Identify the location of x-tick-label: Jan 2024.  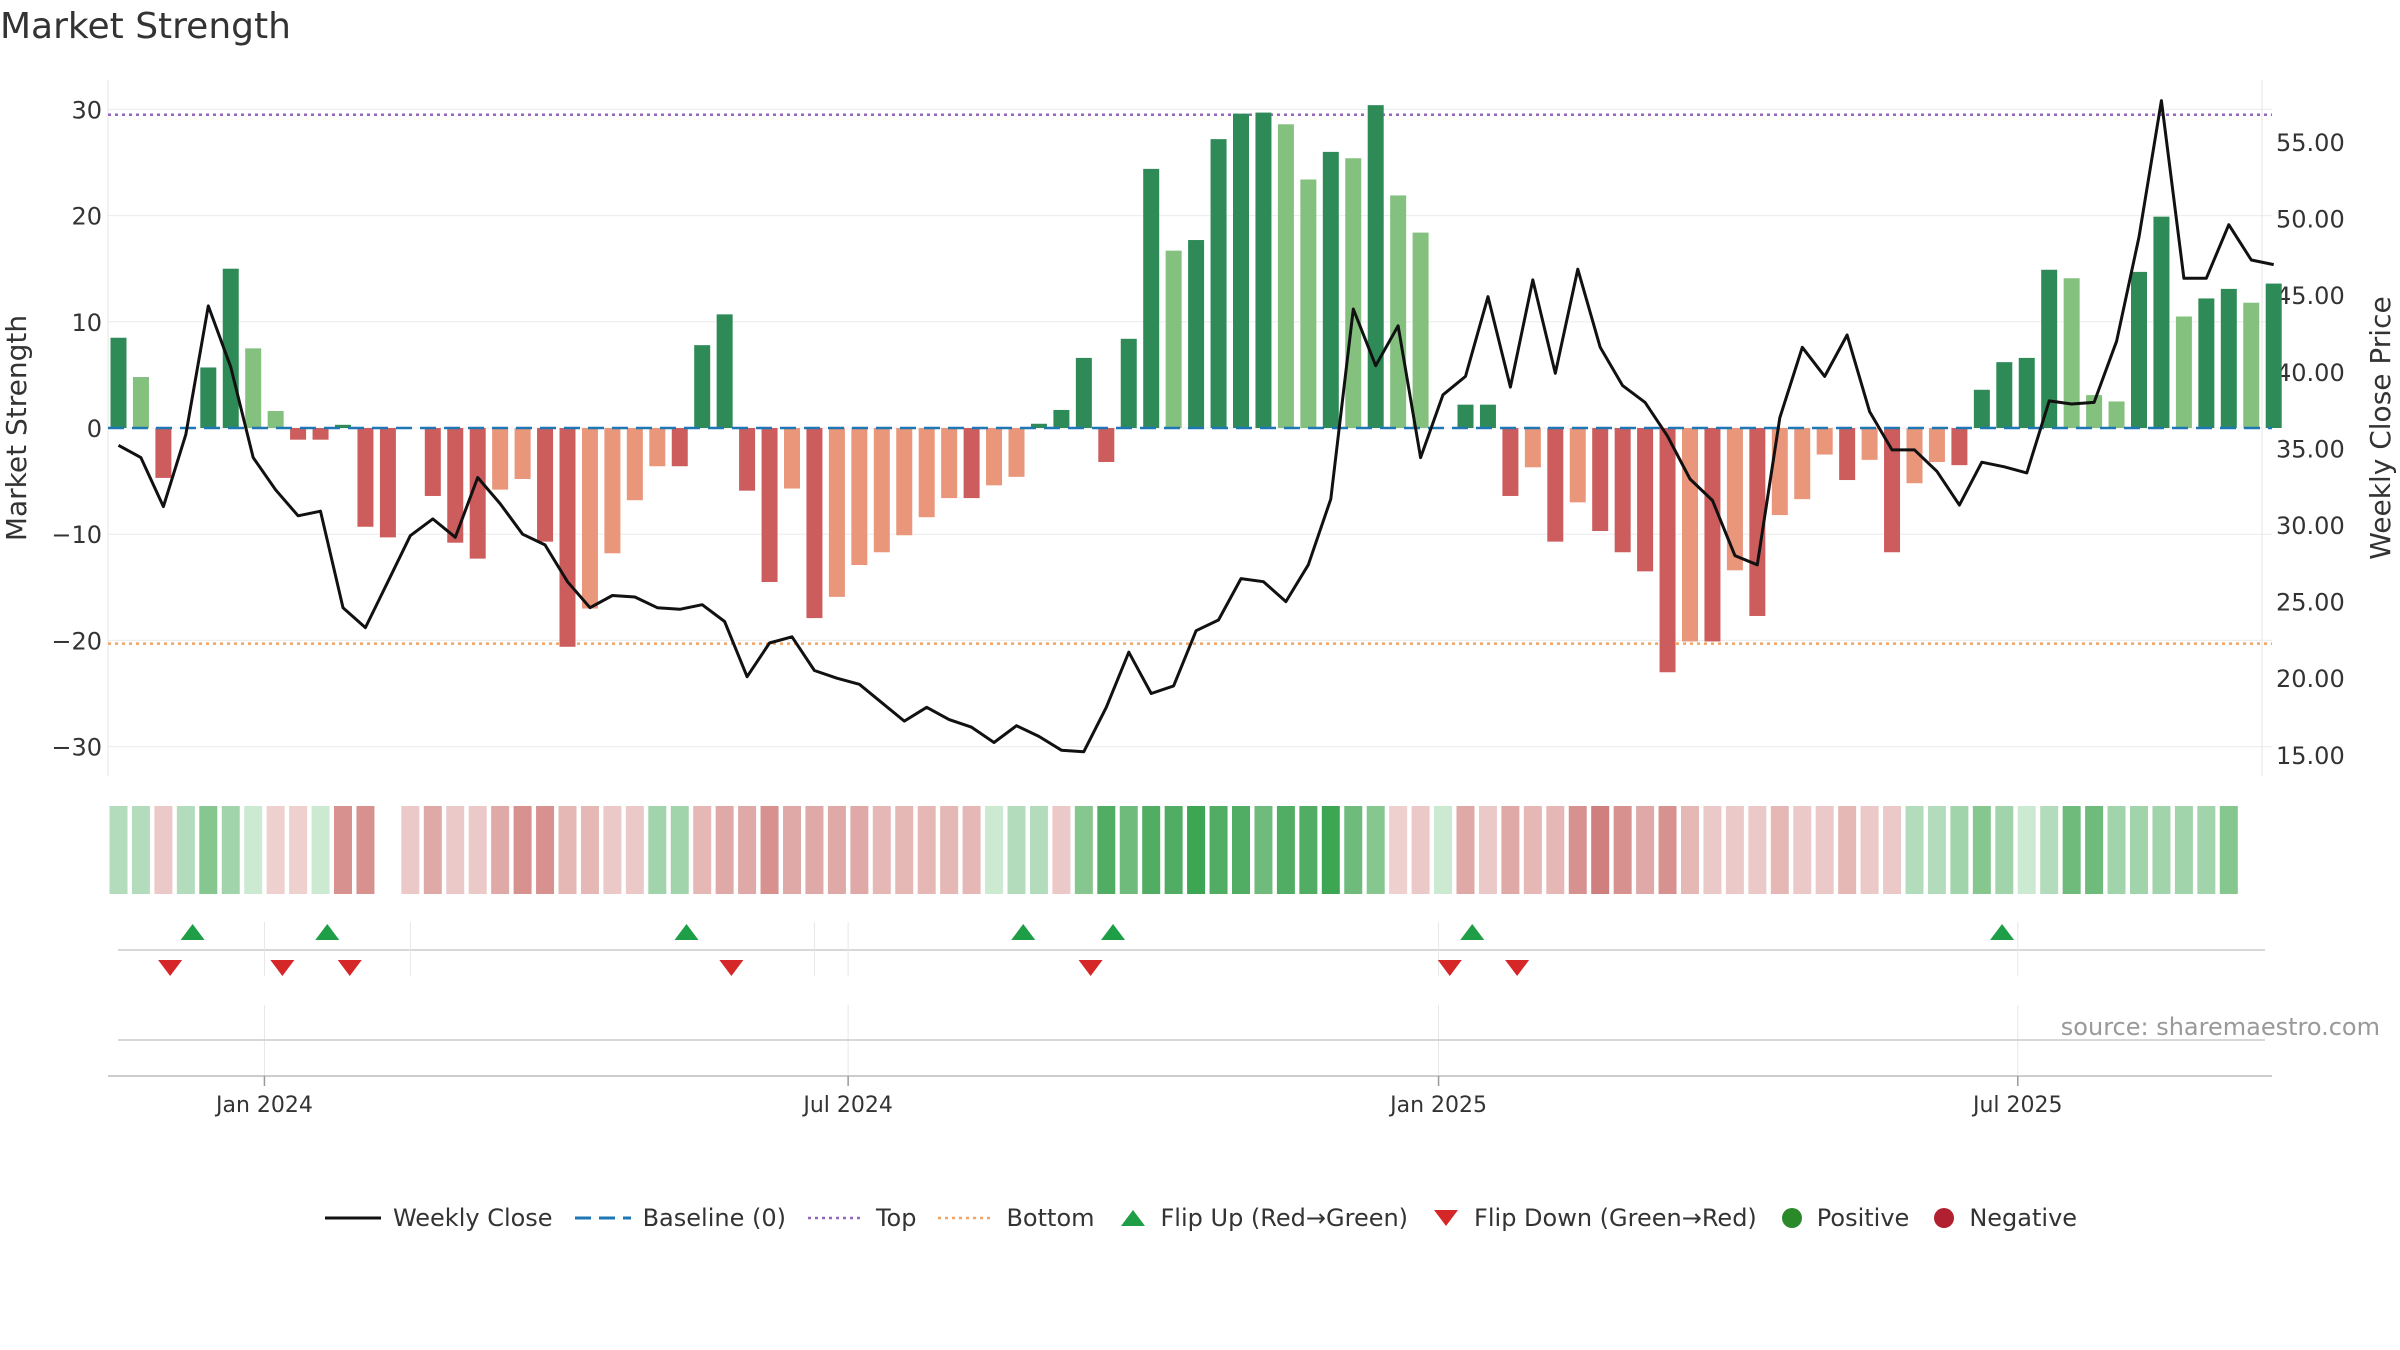
(263, 1105).